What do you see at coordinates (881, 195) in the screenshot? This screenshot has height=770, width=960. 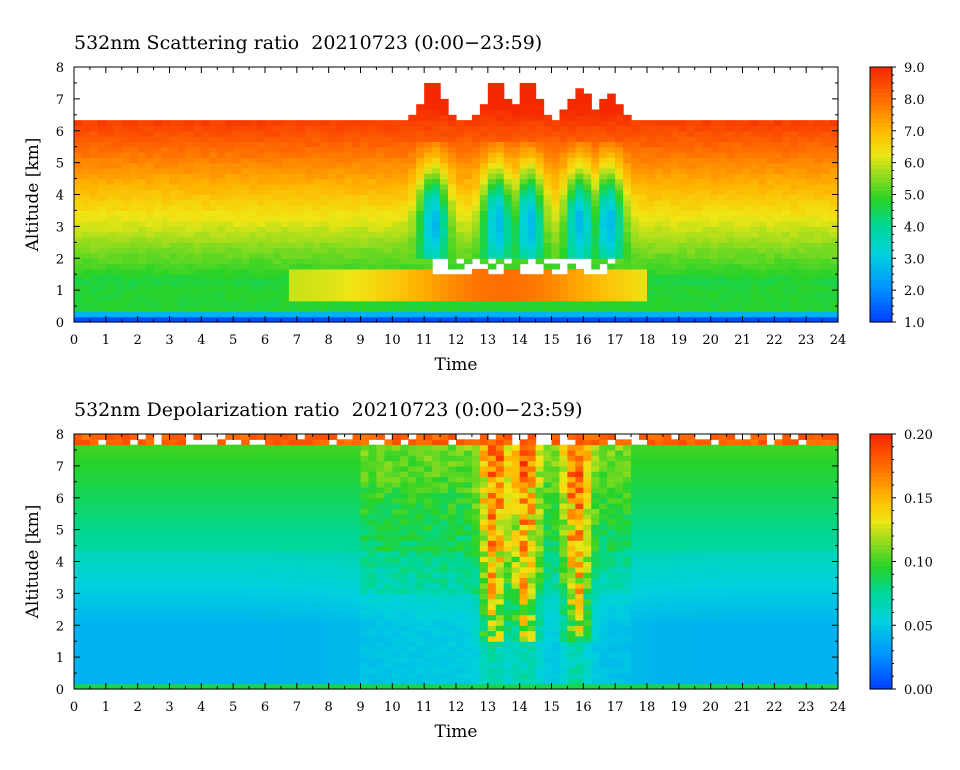 I see `colorbar` at bounding box center [881, 195].